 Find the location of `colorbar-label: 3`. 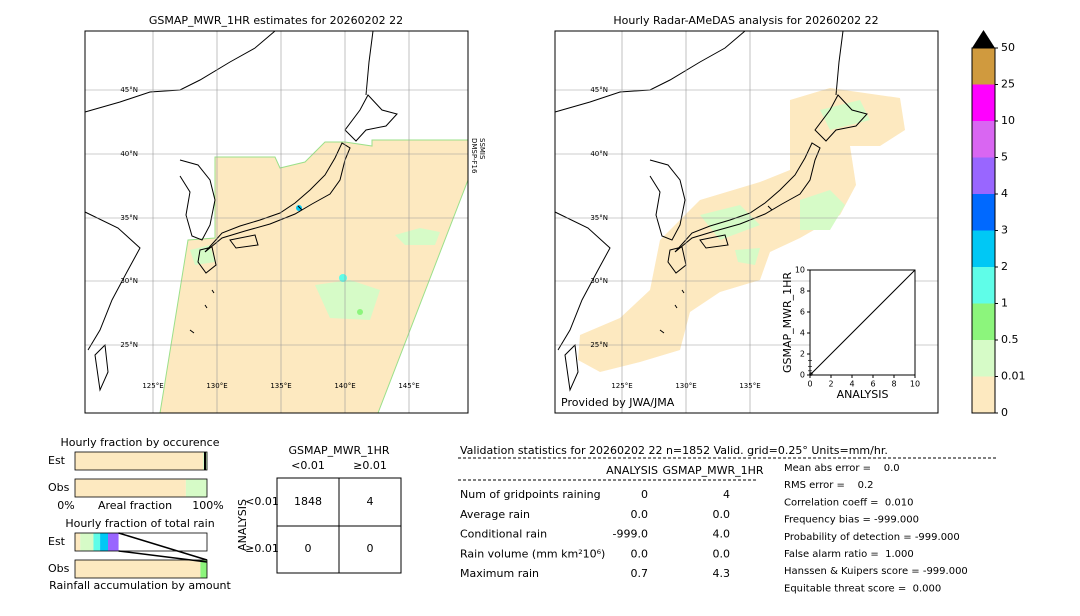

colorbar-label: 3 is located at coordinates (1004, 230).